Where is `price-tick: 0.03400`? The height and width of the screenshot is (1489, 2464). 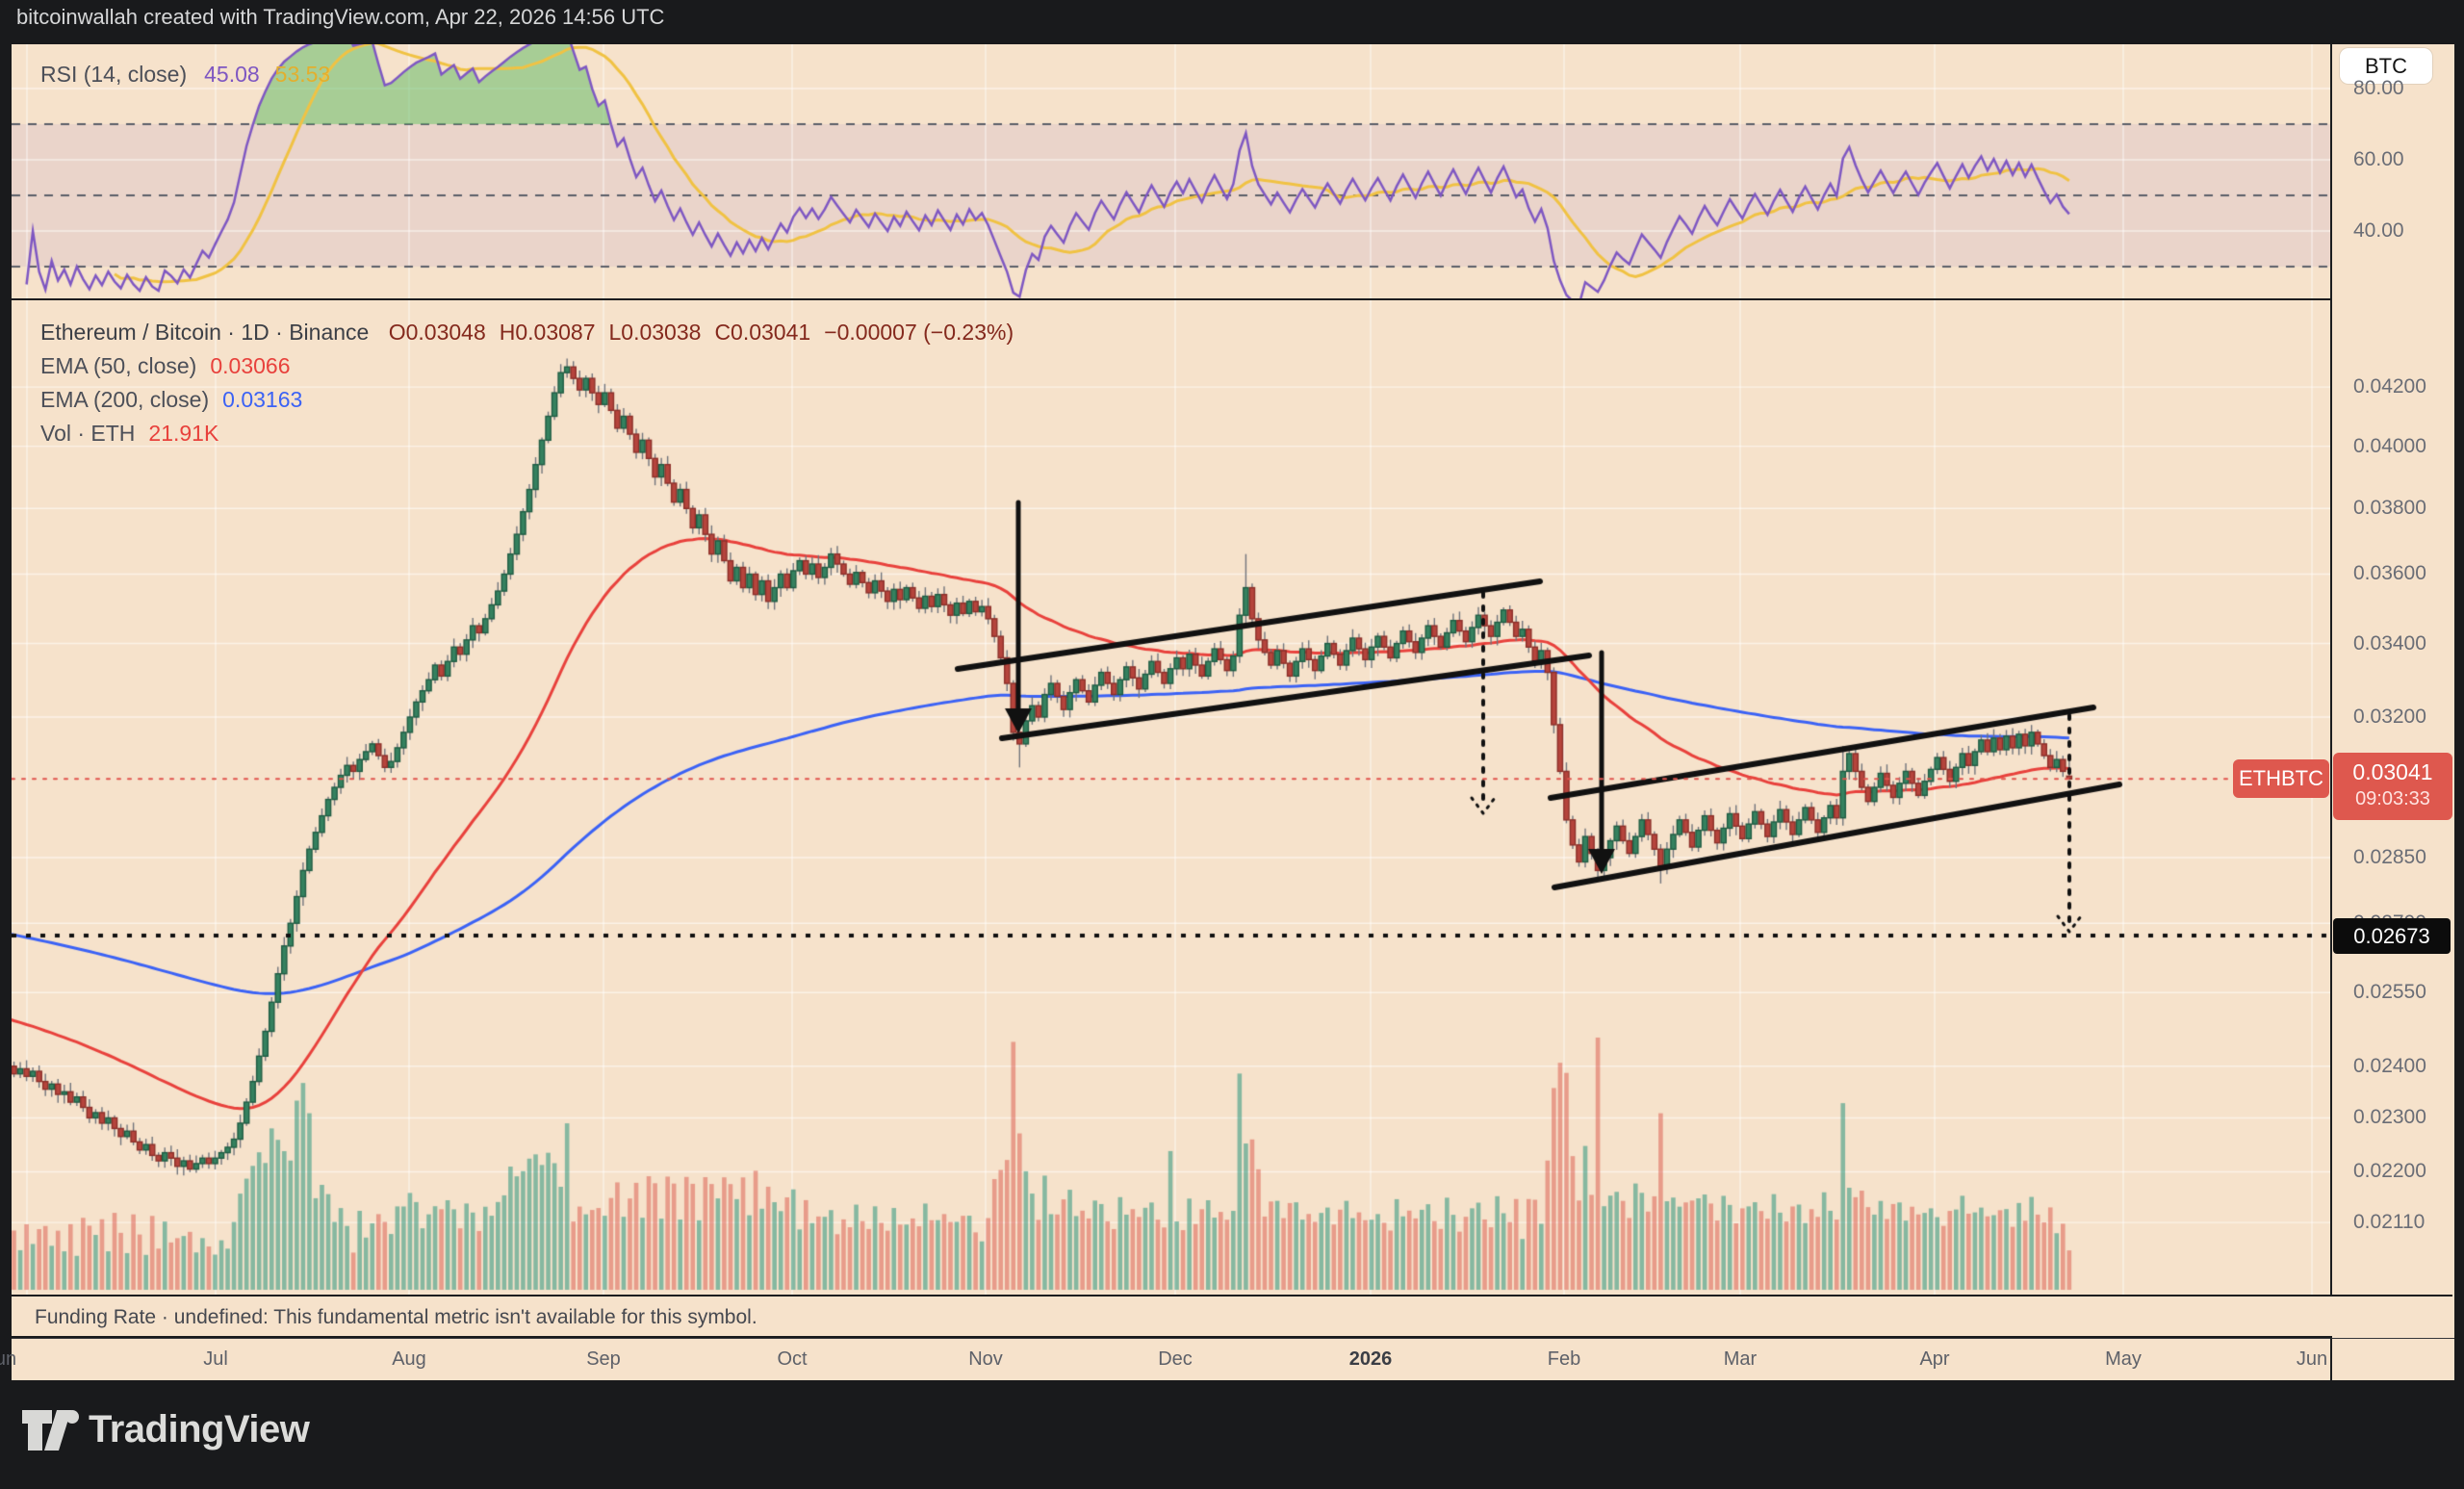
price-tick: 0.03400 is located at coordinates (2389, 643).